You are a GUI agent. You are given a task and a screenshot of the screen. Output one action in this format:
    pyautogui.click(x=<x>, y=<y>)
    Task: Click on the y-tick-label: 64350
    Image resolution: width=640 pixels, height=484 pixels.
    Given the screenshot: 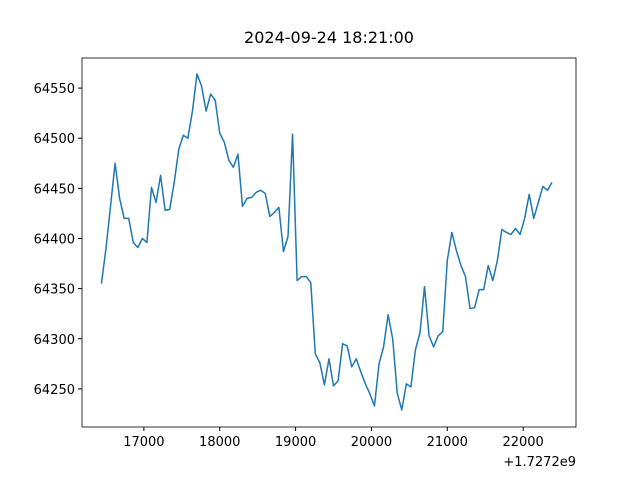 What is the action you would take?
    pyautogui.click(x=54, y=290)
    